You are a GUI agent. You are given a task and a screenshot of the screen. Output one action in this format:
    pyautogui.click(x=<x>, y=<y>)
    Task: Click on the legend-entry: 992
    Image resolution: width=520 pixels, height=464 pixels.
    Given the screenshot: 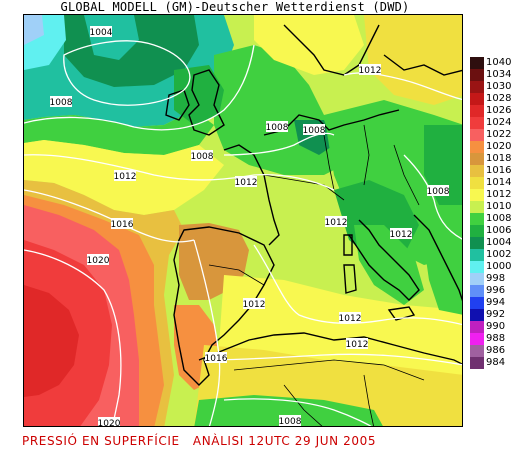 What is the action you would take?
    pyautogui.click(x=494, y=315)
    